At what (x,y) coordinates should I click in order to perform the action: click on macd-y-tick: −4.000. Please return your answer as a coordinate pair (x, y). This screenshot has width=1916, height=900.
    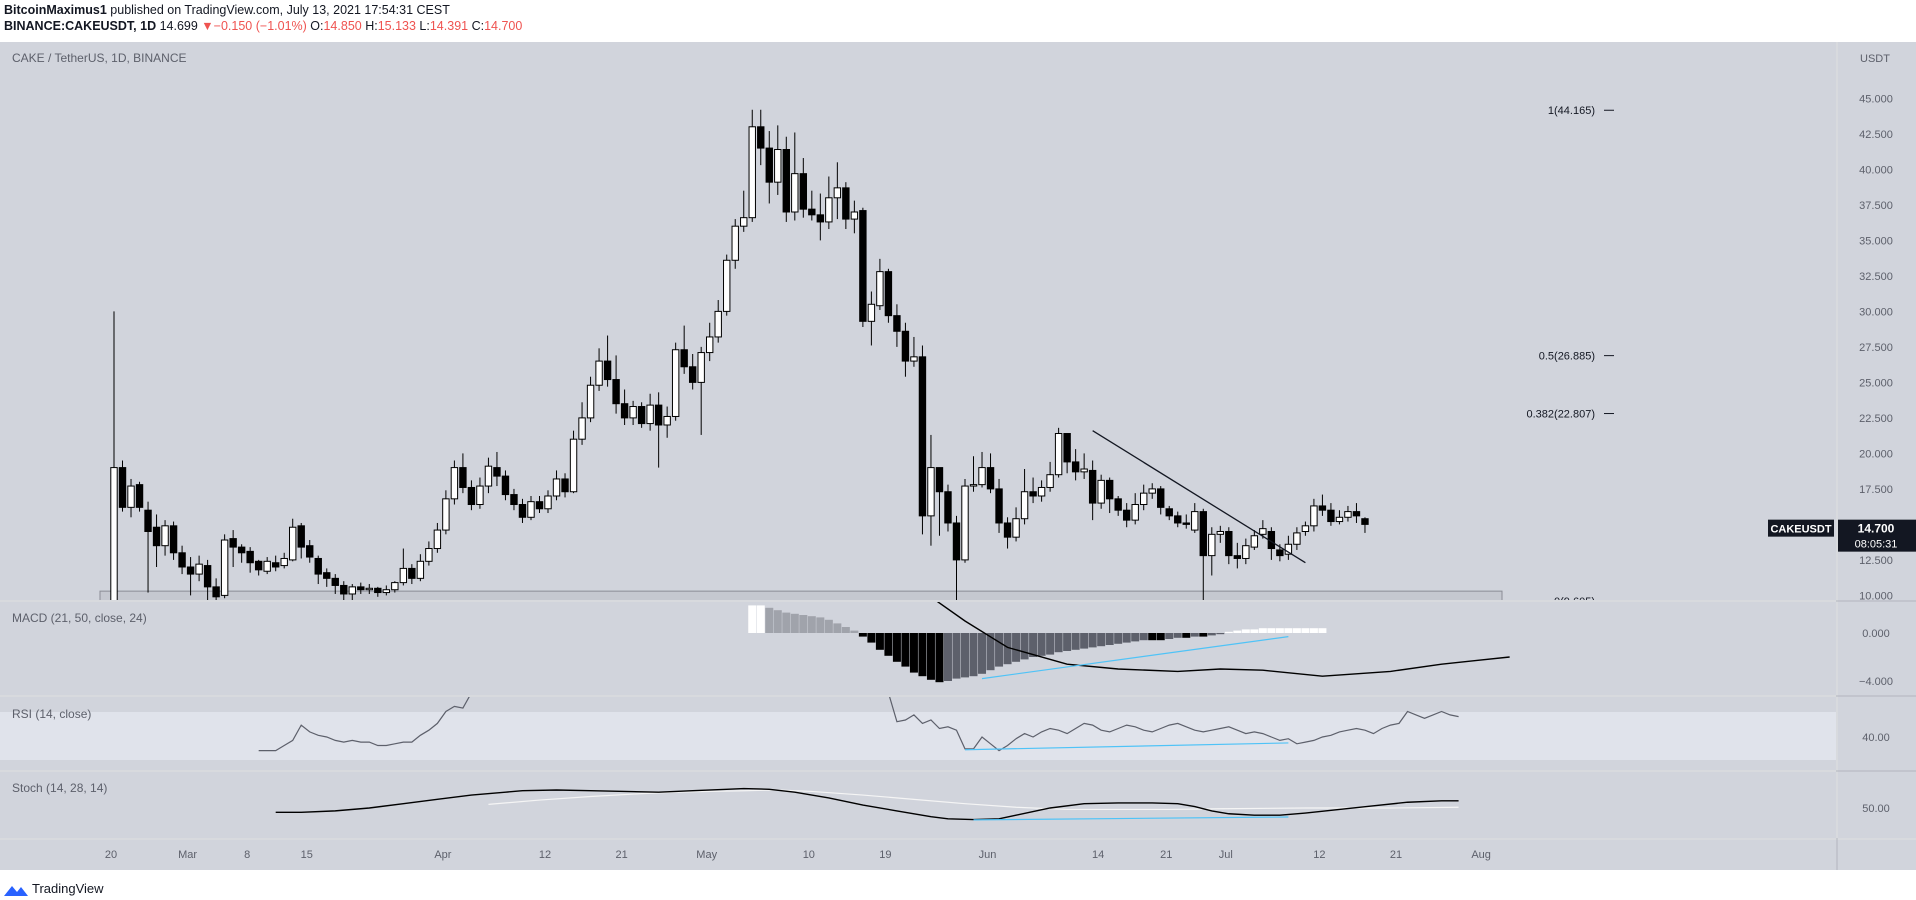
    Looking at the image, I should click on (1876, 682).